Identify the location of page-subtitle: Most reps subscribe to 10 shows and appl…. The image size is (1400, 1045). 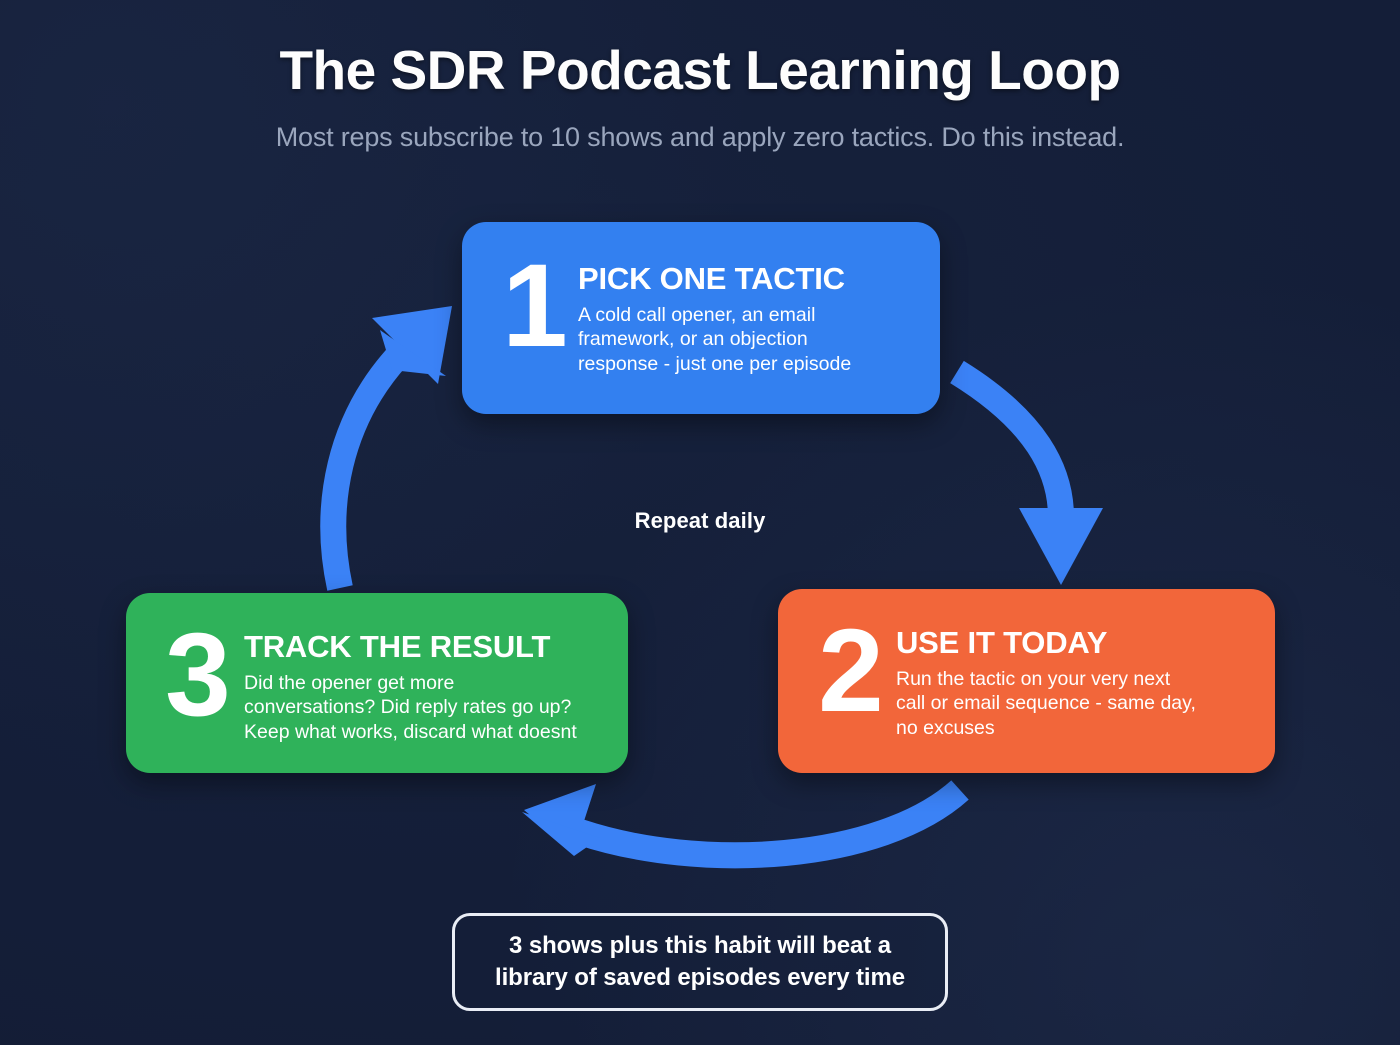
(700, 137).